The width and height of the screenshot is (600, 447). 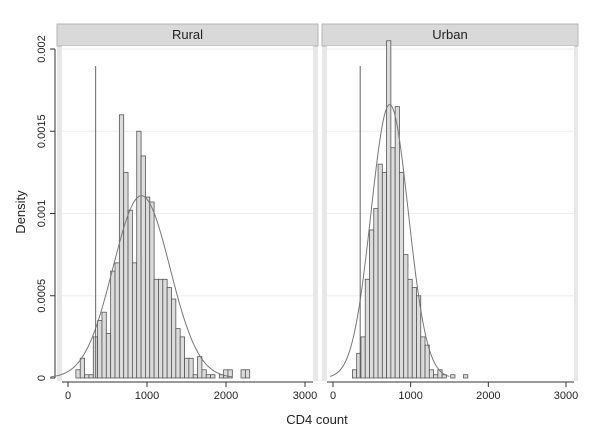 I want to click on y-tick-label: 0.0005, so click(x=42, y=296).